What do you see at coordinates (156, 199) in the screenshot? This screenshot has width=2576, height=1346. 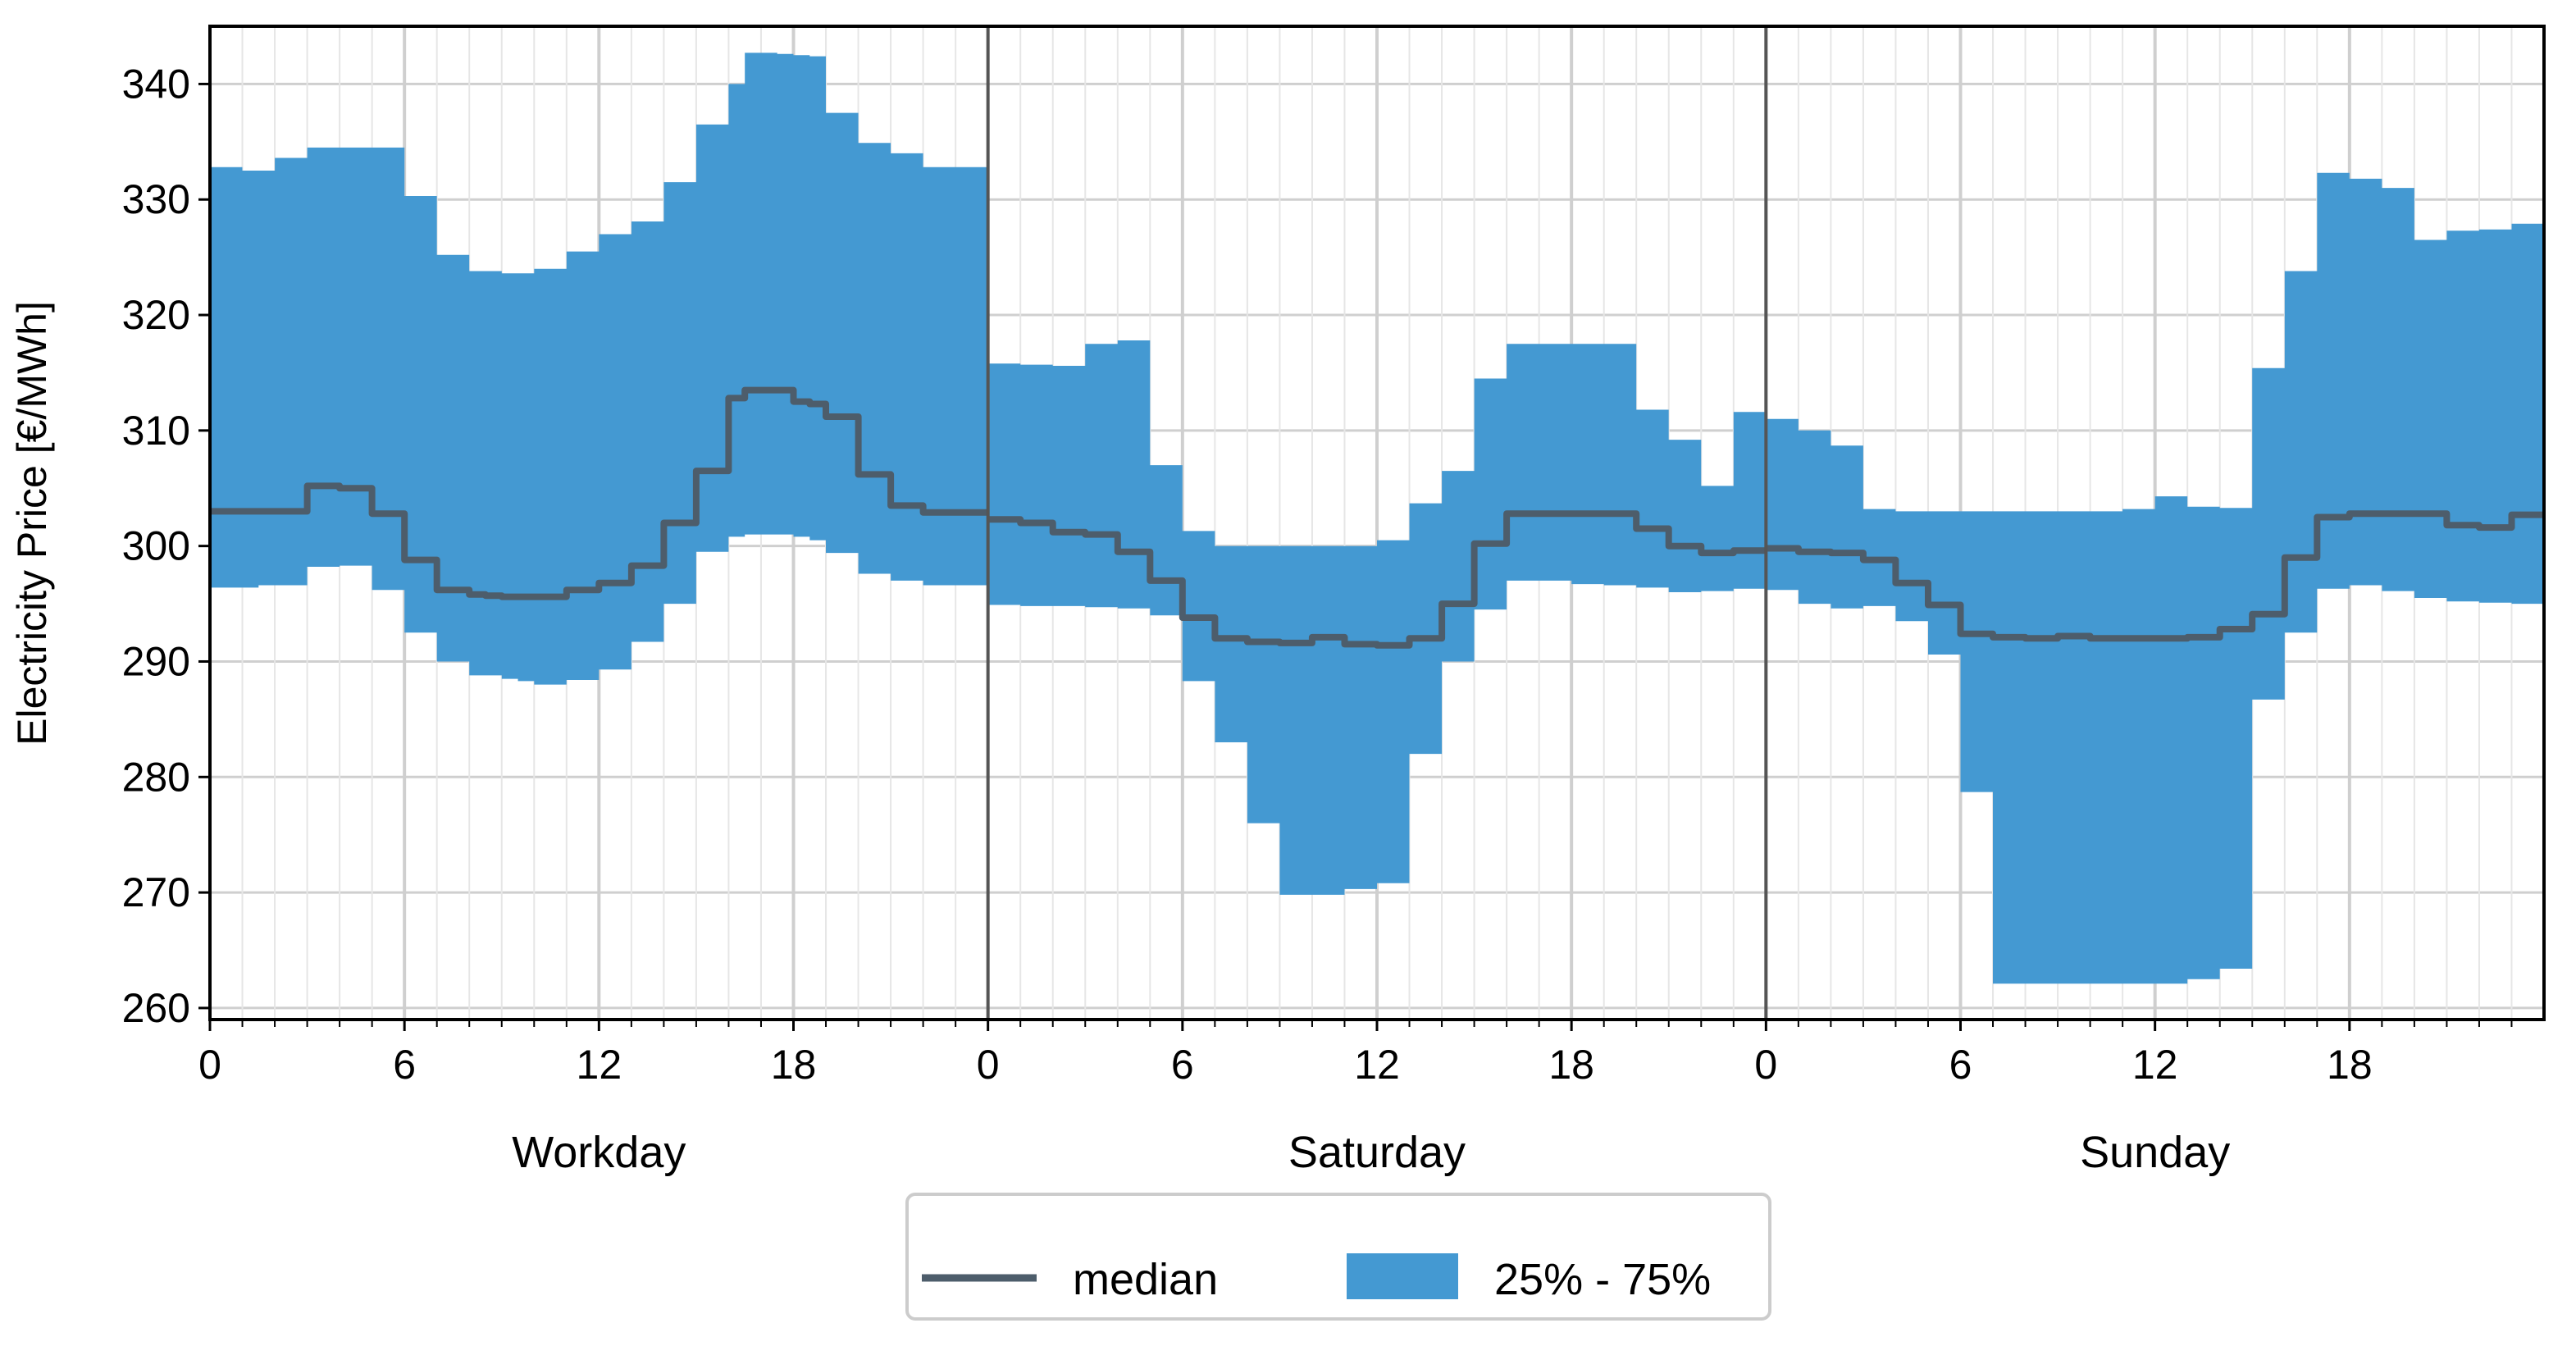 I see `y-tick-label: 330` at bounding box center [156, 199].